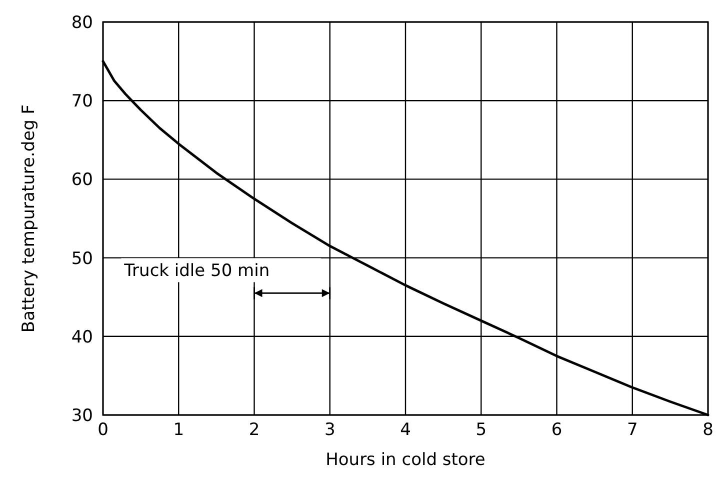 Image resolution: width=726 pixels, height=483 pixels. Describe the element at coordinates (196, 271) in the screenshot. I see `annotation: Truck idle 50 min` at that location.